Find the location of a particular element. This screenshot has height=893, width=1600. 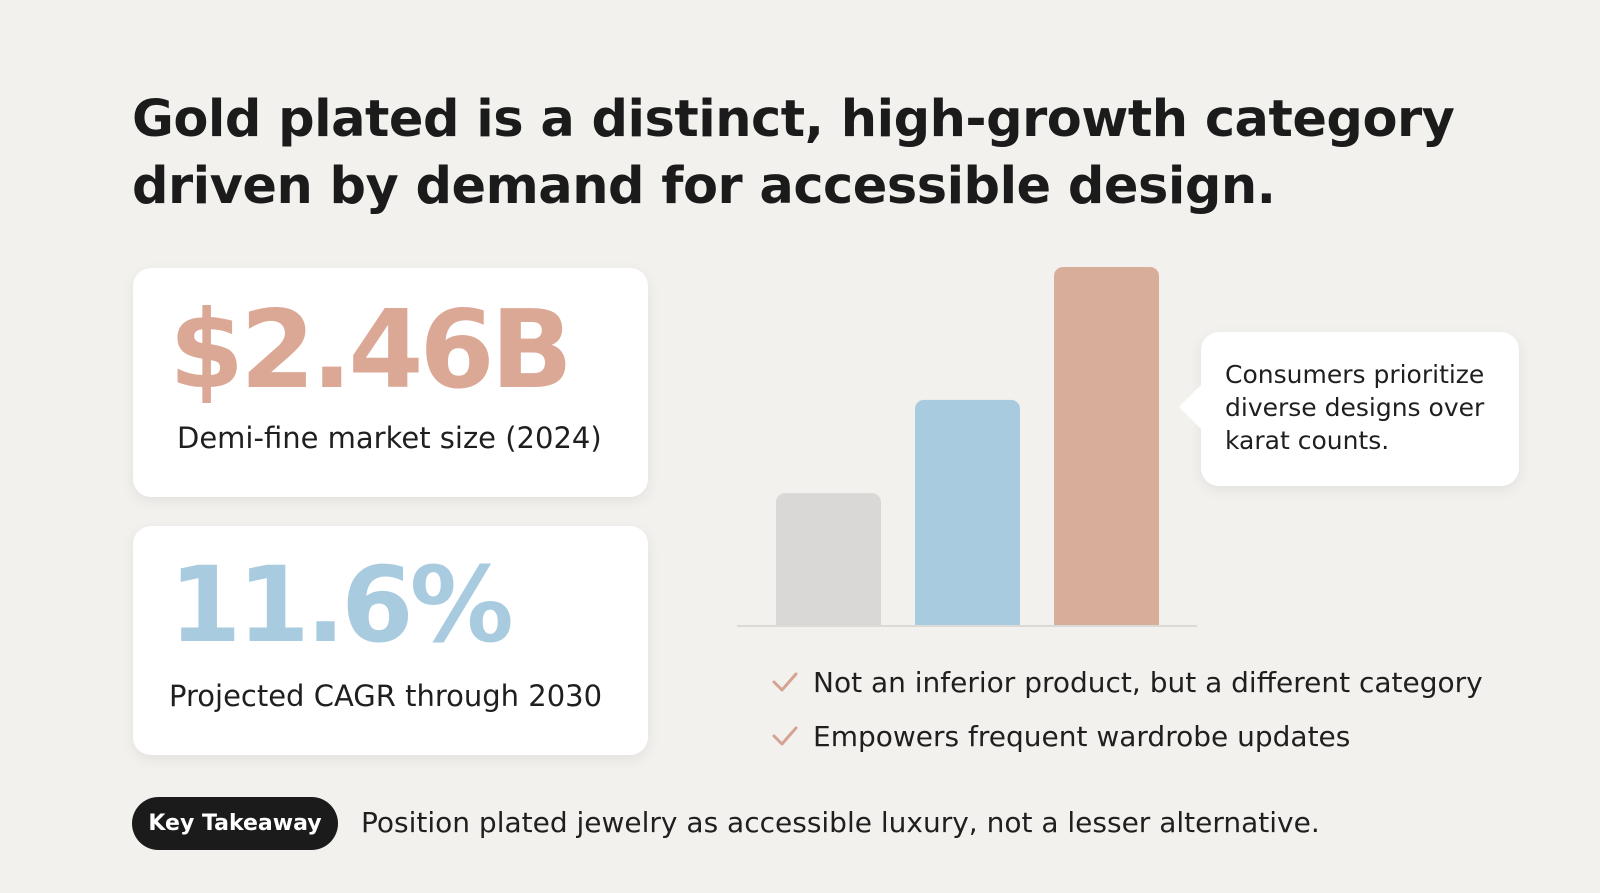

market-size-card: $2.46B Demi-fine market size (2024) is located at coordinates (390, 382).